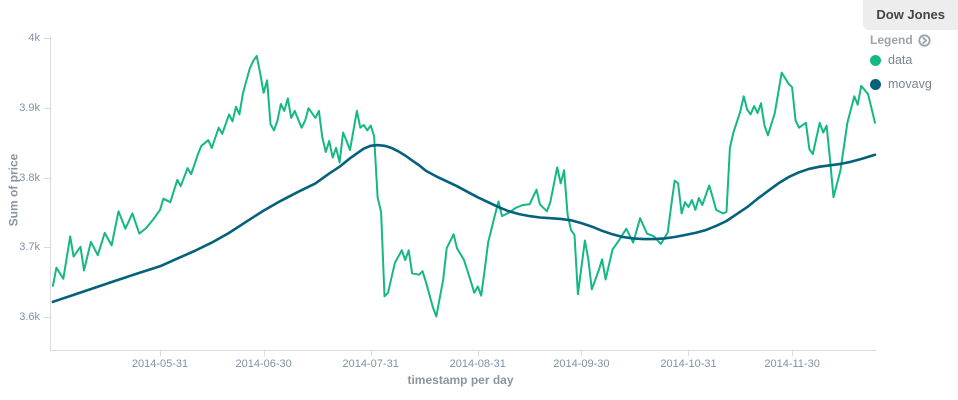 This screenshot has height=400, width=958. I want to click on y-tick-label: 3.8k, so click(29, 177).